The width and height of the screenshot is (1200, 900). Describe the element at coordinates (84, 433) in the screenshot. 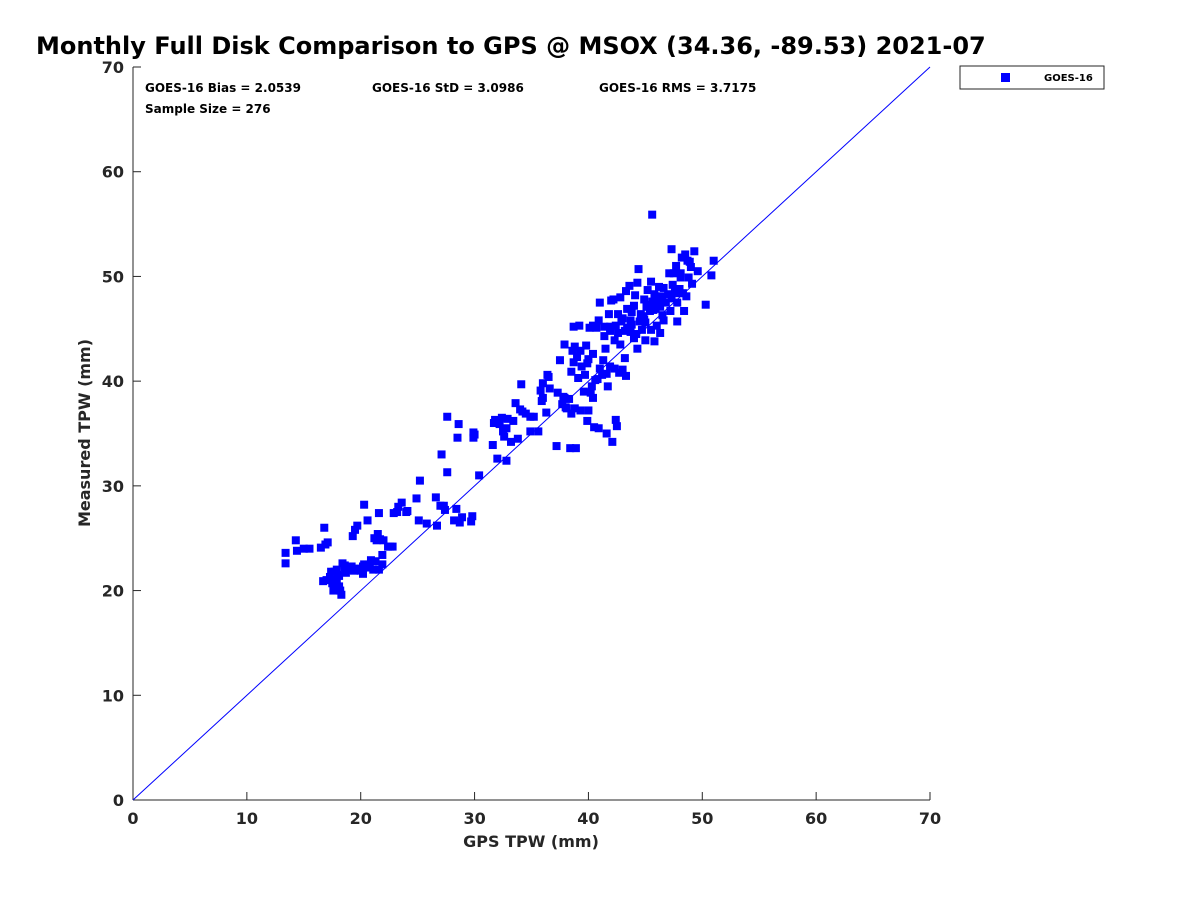

I see `y-axis-label: Measured TPW (mm)` at that location.